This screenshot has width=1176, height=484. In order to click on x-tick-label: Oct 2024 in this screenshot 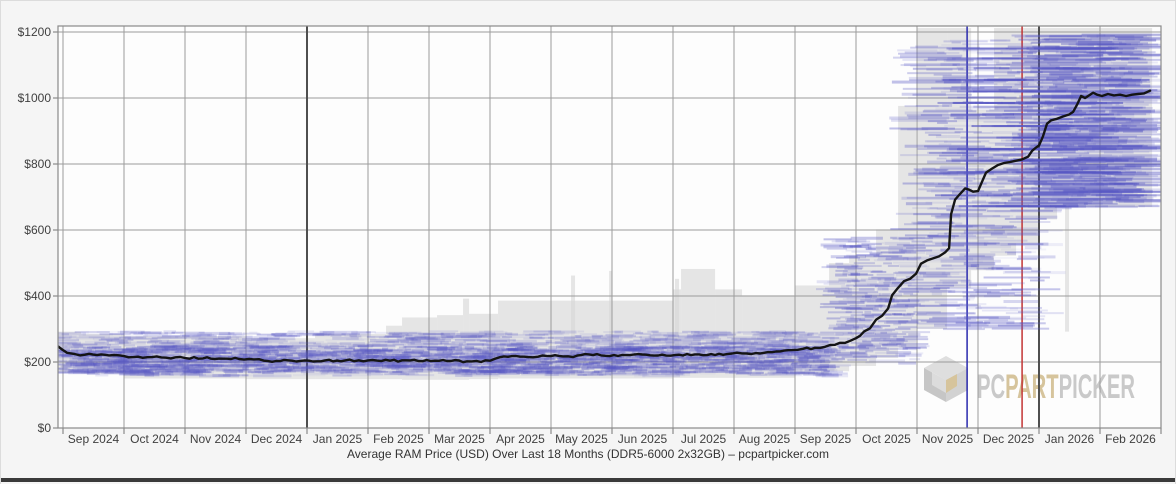, I will do `click(154, 439)`.